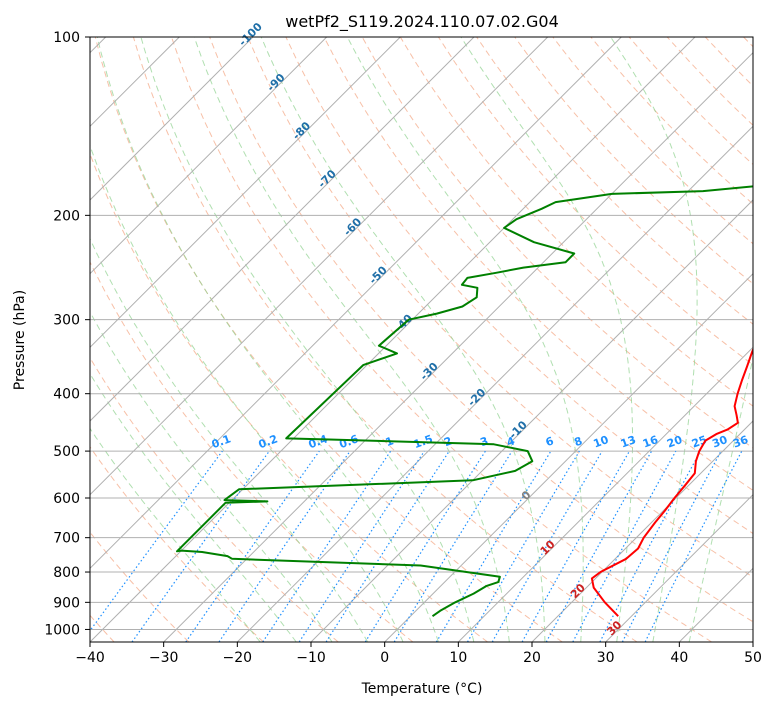 This screenshot has height=708, width=775. I want to click on mixing-ratio-label: 2, so click(448, 441).